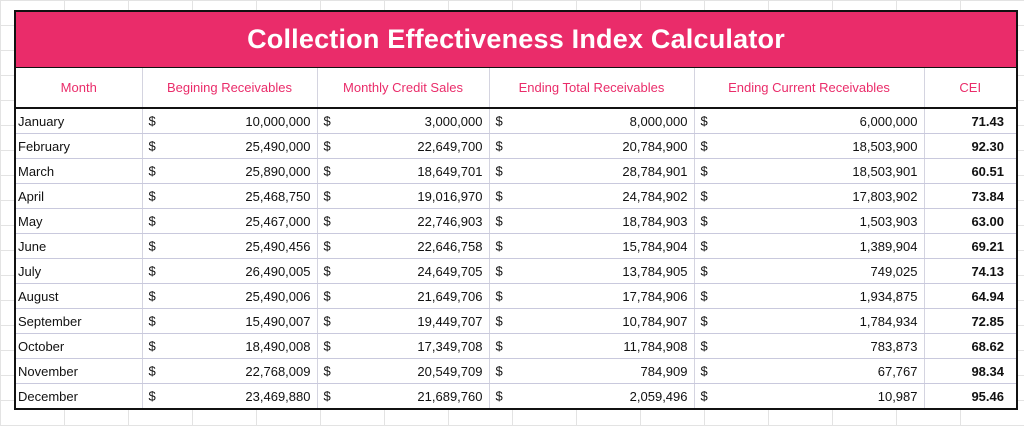 Image resolution: width=1024 pixels, height=426 pixels. What do you see at coordinates (278, 246) in the screenshot?
I see `amount-value: 25,490,456` at bounding box center [278, 246].